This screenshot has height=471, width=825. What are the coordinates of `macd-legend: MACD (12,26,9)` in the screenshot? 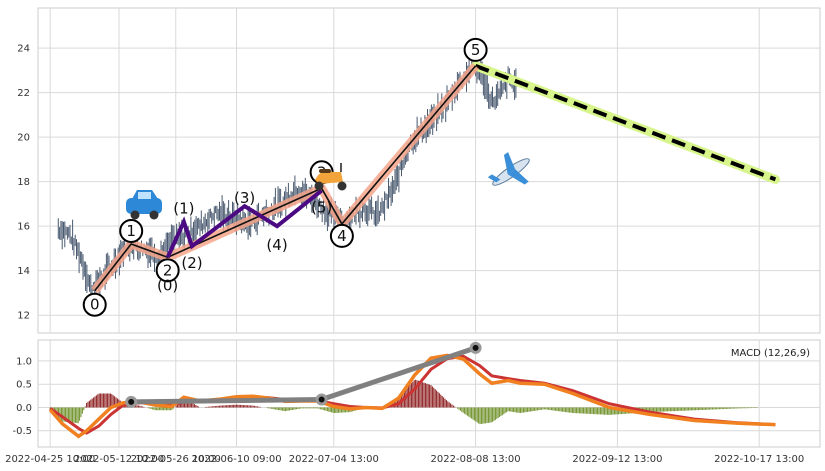 It's located at (770, 353).